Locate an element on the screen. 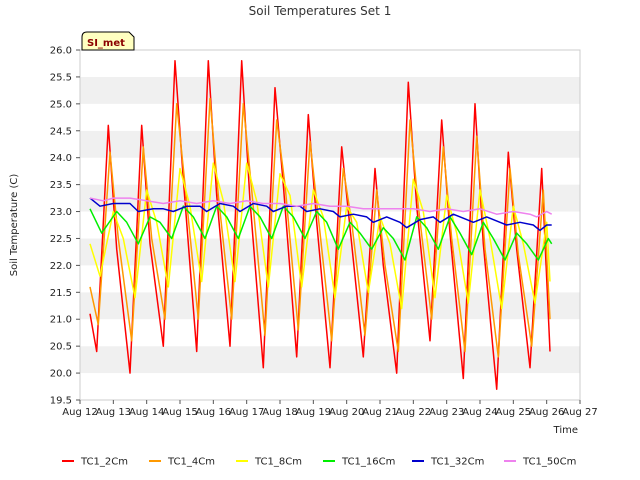 The height and width of the screenshot is (480, 640). x-tick-label: Aug 12 is located at coordinates (79, 412).